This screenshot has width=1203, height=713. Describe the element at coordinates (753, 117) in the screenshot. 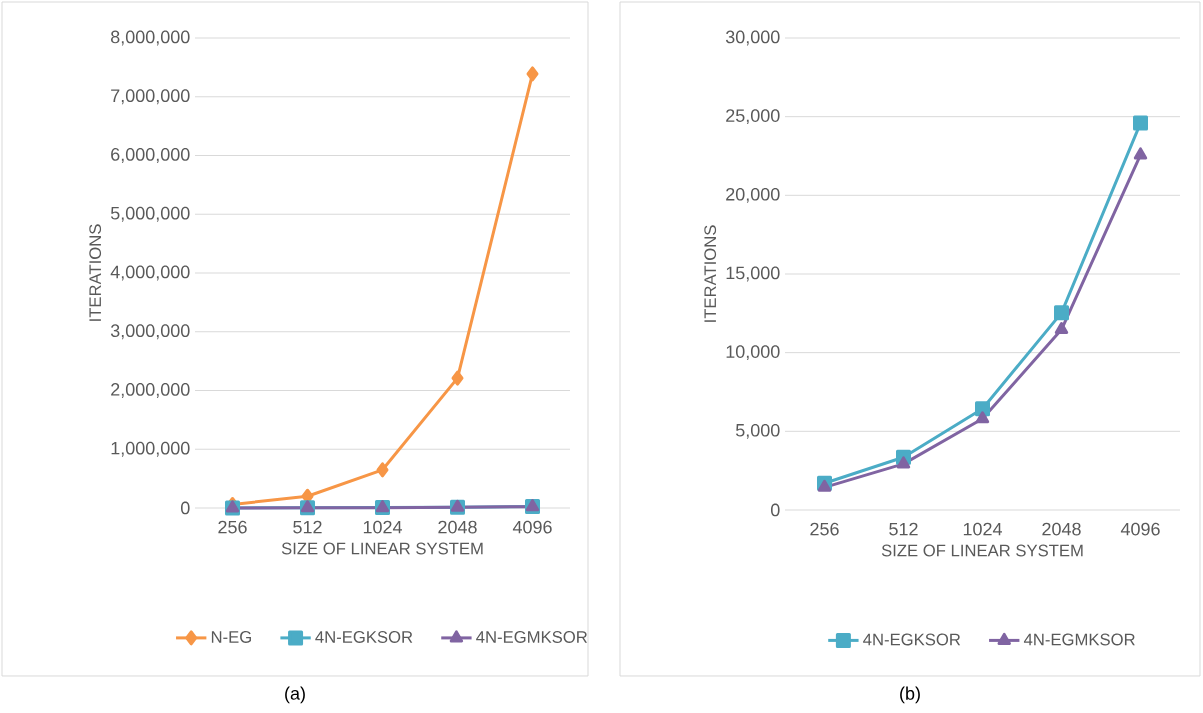

I see `y-tick-label: 25,000` at that location.